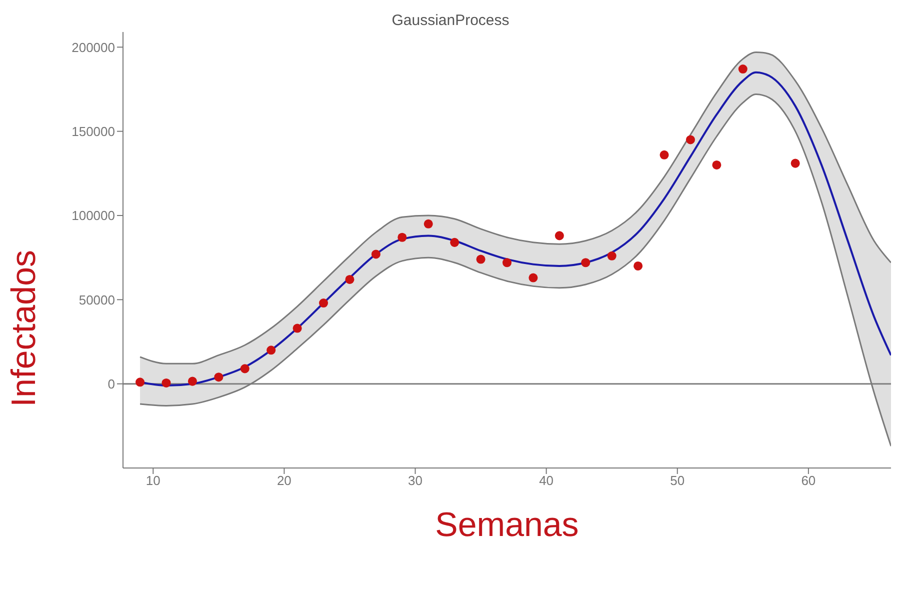 This screenshot has height=596, width=901. Describe the element at coordinates (415, 480) in the screenshot. I see `x-tick-label: 30` at that location.